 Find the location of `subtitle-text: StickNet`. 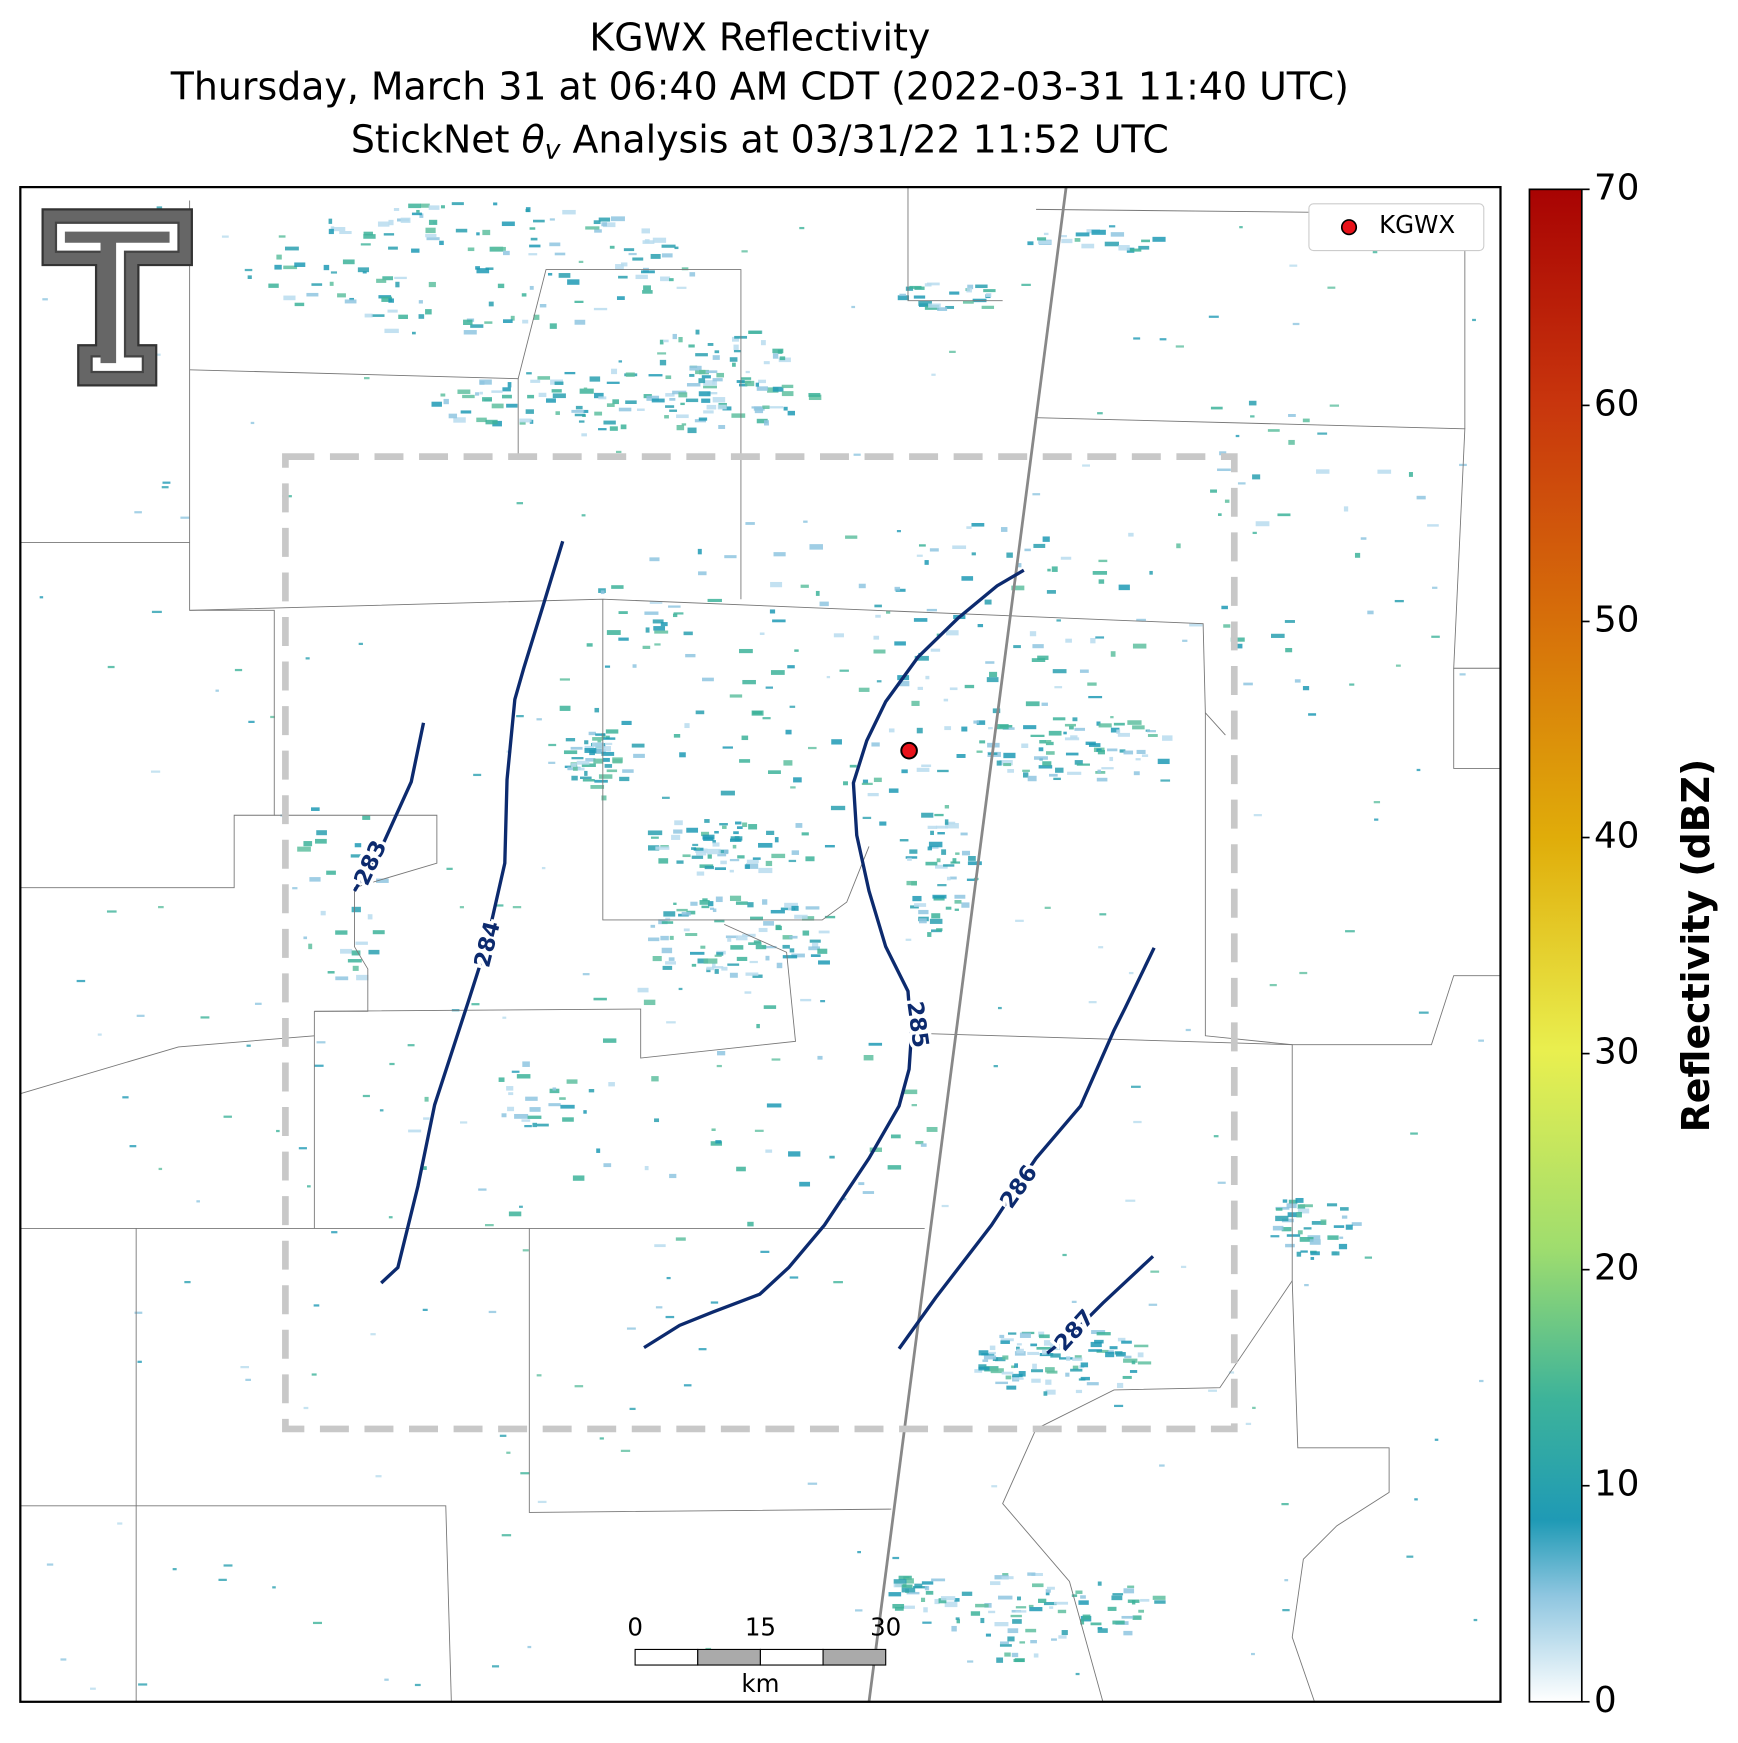

subtitle-text: StickNet is located at coordinates (430, 139).